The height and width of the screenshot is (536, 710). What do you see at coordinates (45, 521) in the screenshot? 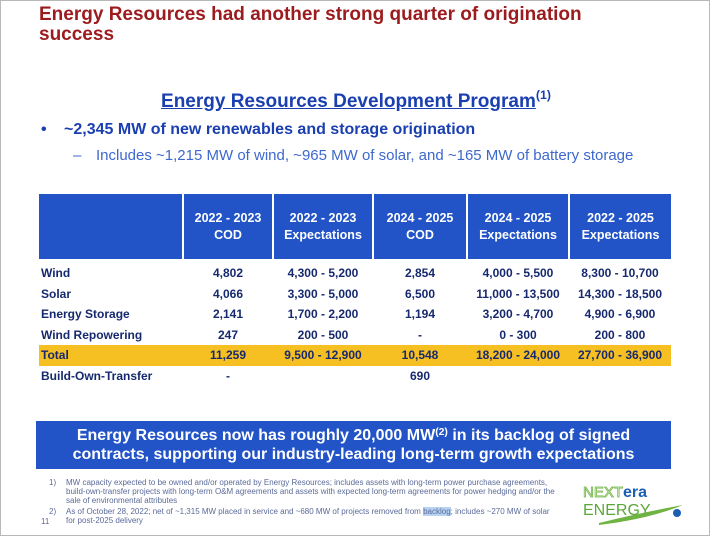
I see `page-number: 11` at bounding box center [45, 521].